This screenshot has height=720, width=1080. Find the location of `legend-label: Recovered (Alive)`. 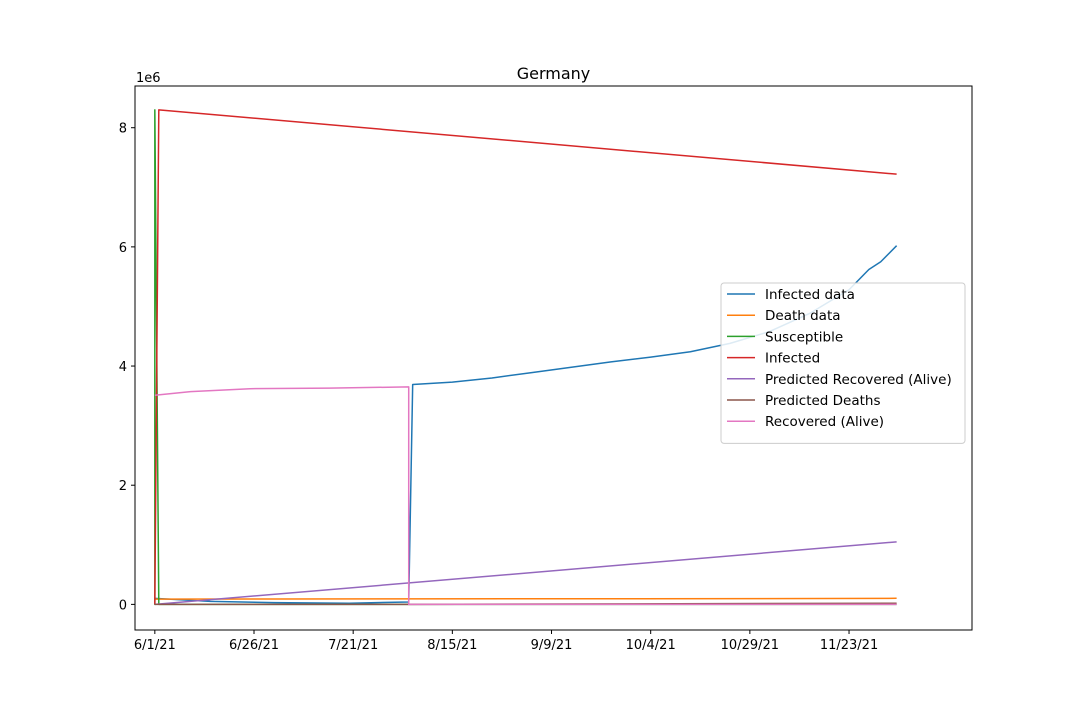

legend-label: Recovered (Alive) is located at coordinates (824, 422).